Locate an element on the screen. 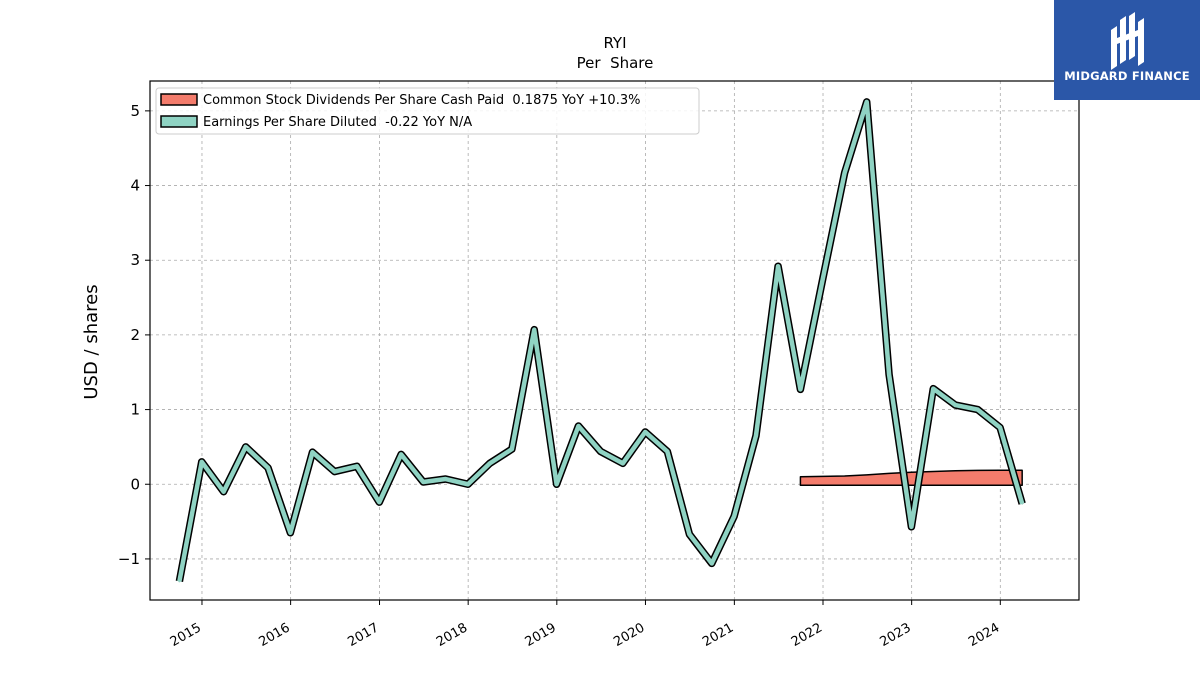 The height and width of the screenshot is (675, 1200). chart-subtitle: Per Share is located at coordinates (615, 63).